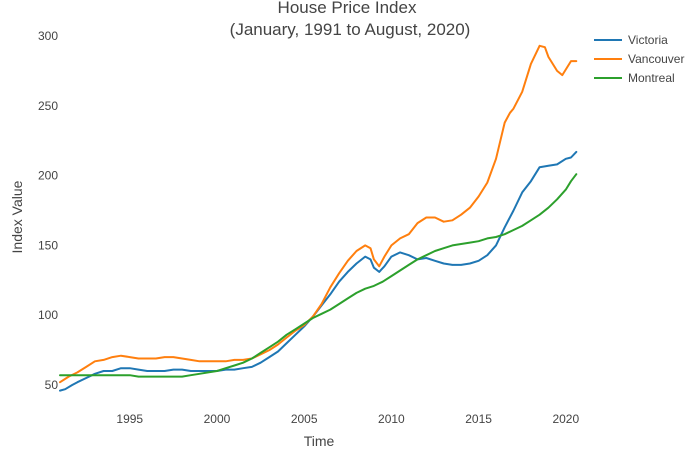 This screenshot has height=450, width=700. I want to click on x-tick-label: 2005, so click(304, 419).